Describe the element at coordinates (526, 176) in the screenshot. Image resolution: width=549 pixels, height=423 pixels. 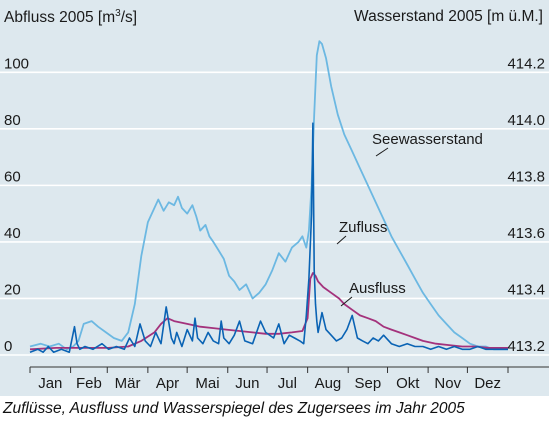
I see `right-tick-label: 413.8` at that location.